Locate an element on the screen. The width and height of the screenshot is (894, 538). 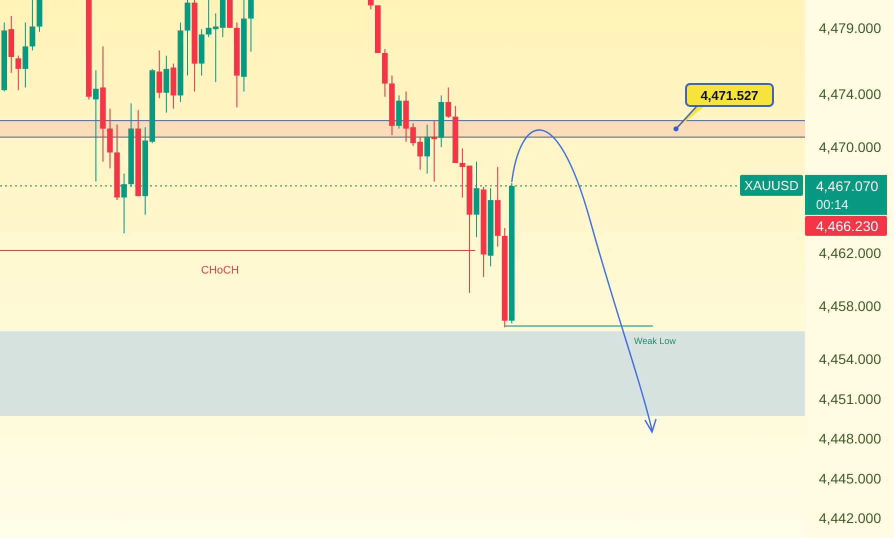
ref-line-label: Weak Low is located at coordinates (655, 341).